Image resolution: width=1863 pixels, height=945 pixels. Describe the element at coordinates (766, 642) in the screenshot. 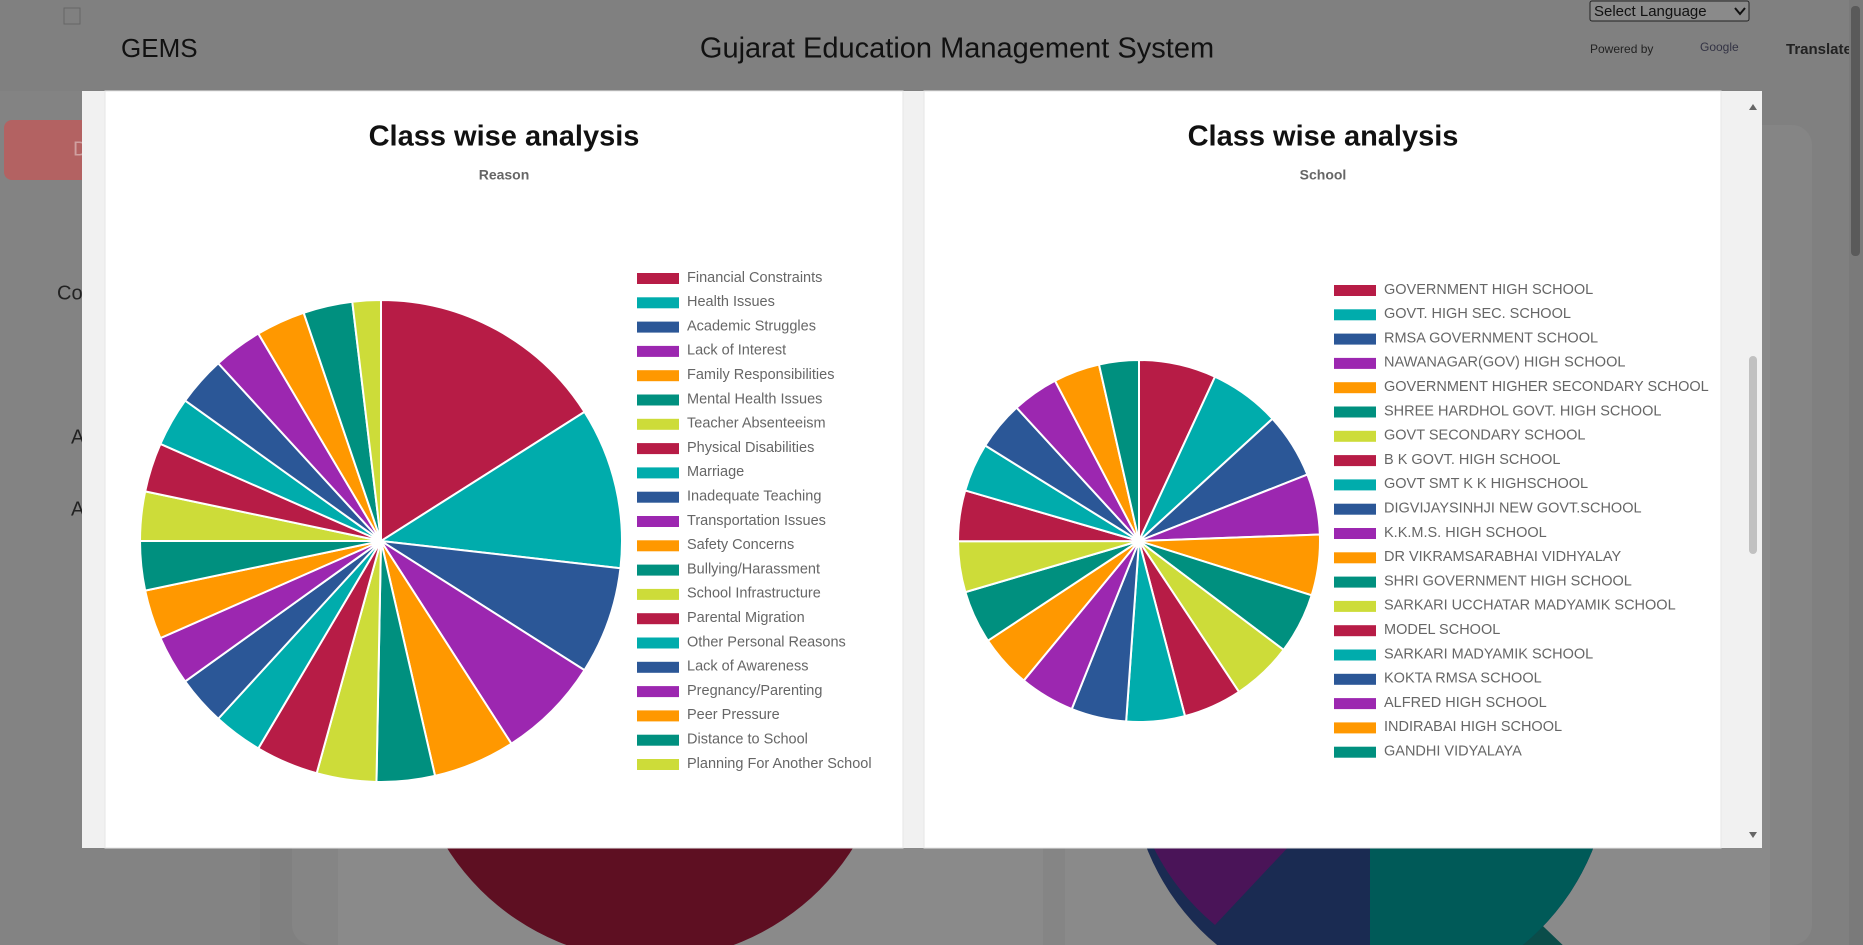

I see `legend-label: Other Personal Reasons` at that location.